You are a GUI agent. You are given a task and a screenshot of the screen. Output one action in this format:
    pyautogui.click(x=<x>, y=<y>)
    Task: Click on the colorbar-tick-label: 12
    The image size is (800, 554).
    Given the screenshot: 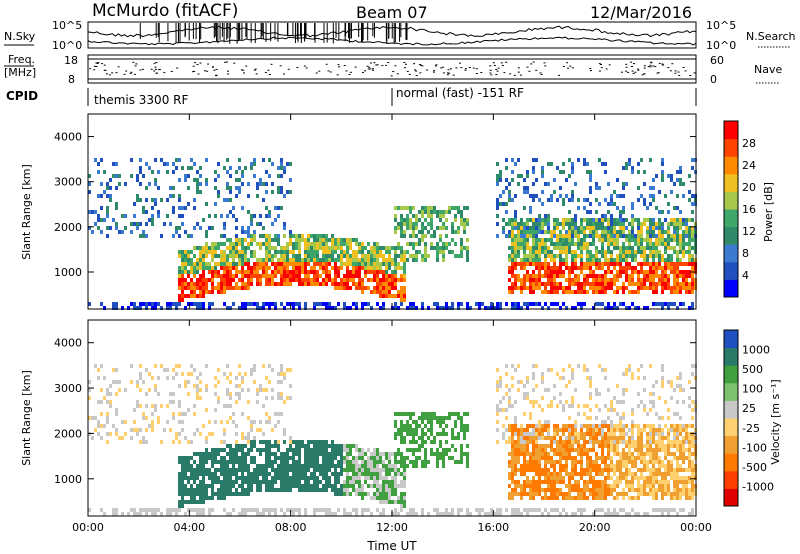 What is the action you would take?
    pyautogui.click(x=749, y=231)
    